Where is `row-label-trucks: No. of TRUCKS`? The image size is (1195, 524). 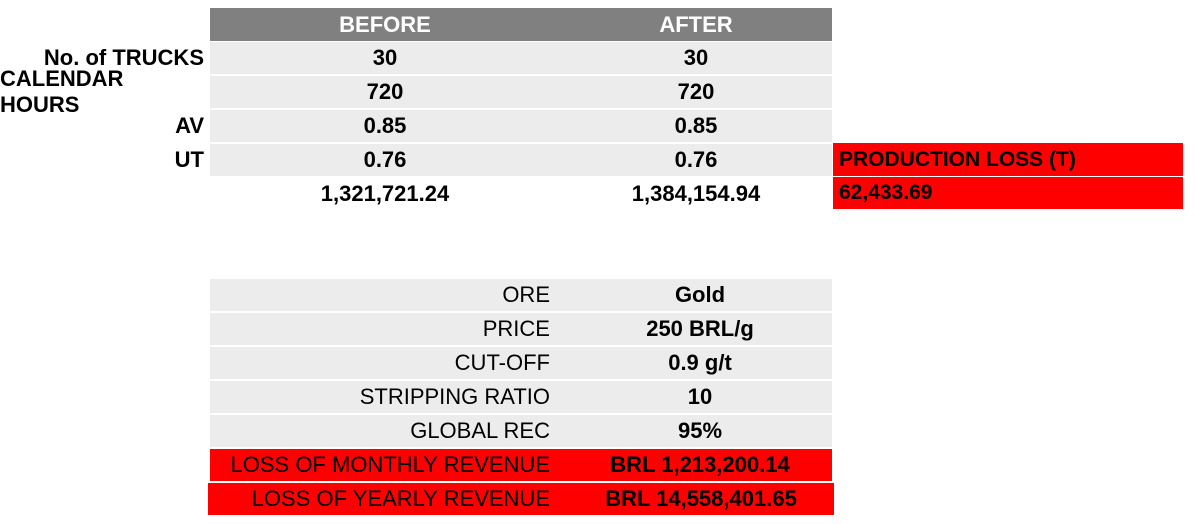
row-label-trucks: No. of TRUCKS is located at coordinates (123, 57).